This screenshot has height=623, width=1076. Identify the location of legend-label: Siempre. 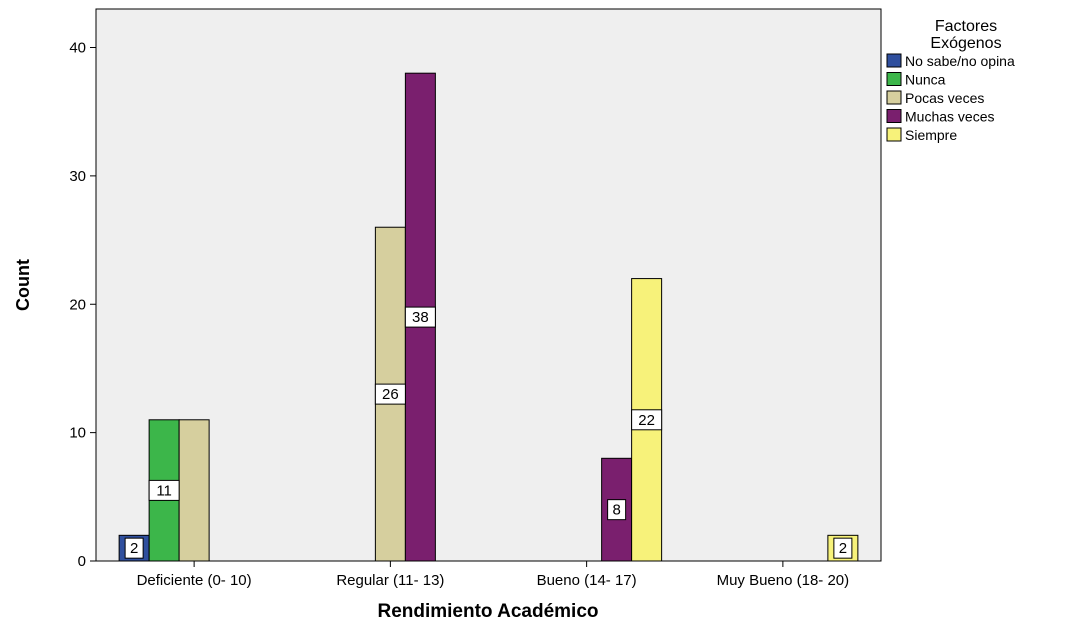
(931, 135).